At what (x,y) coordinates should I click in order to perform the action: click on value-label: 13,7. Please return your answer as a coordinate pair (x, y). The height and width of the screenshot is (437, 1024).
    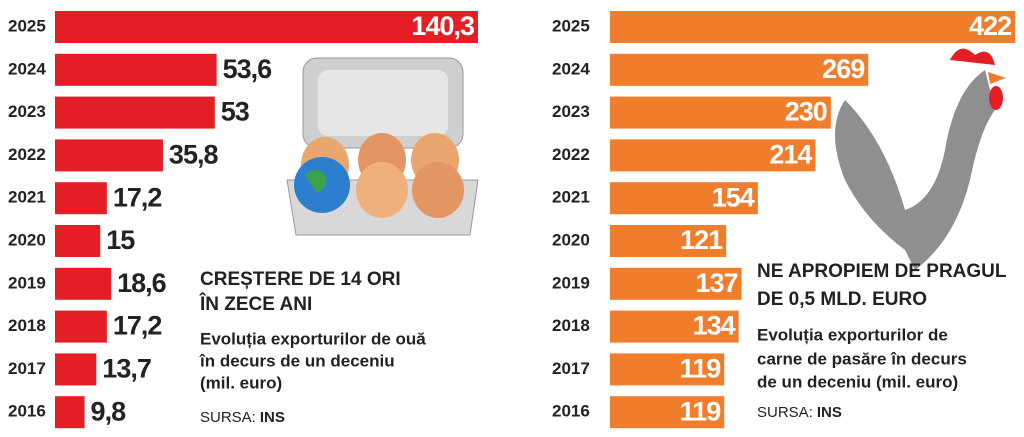
    Looking at the image, I should click on (126, 369).